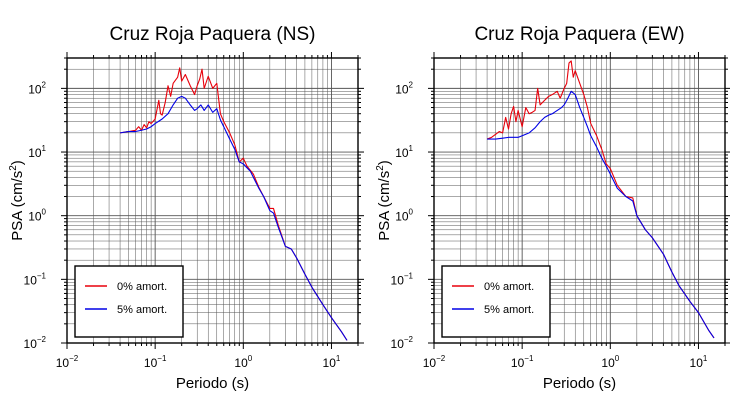 This screenshot has width=730, height=400. I want to click on chart-title: Cruz Roja Paquera (NS), so click(213, 34).